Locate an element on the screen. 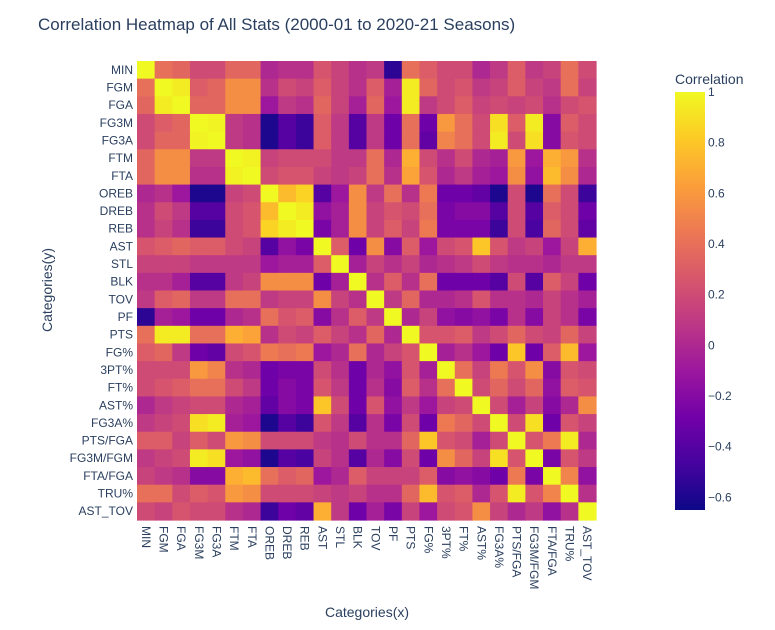 The width and height of the screenshot is (775, 630). x-tick-label: FTA is located at coordinates (252, 537).